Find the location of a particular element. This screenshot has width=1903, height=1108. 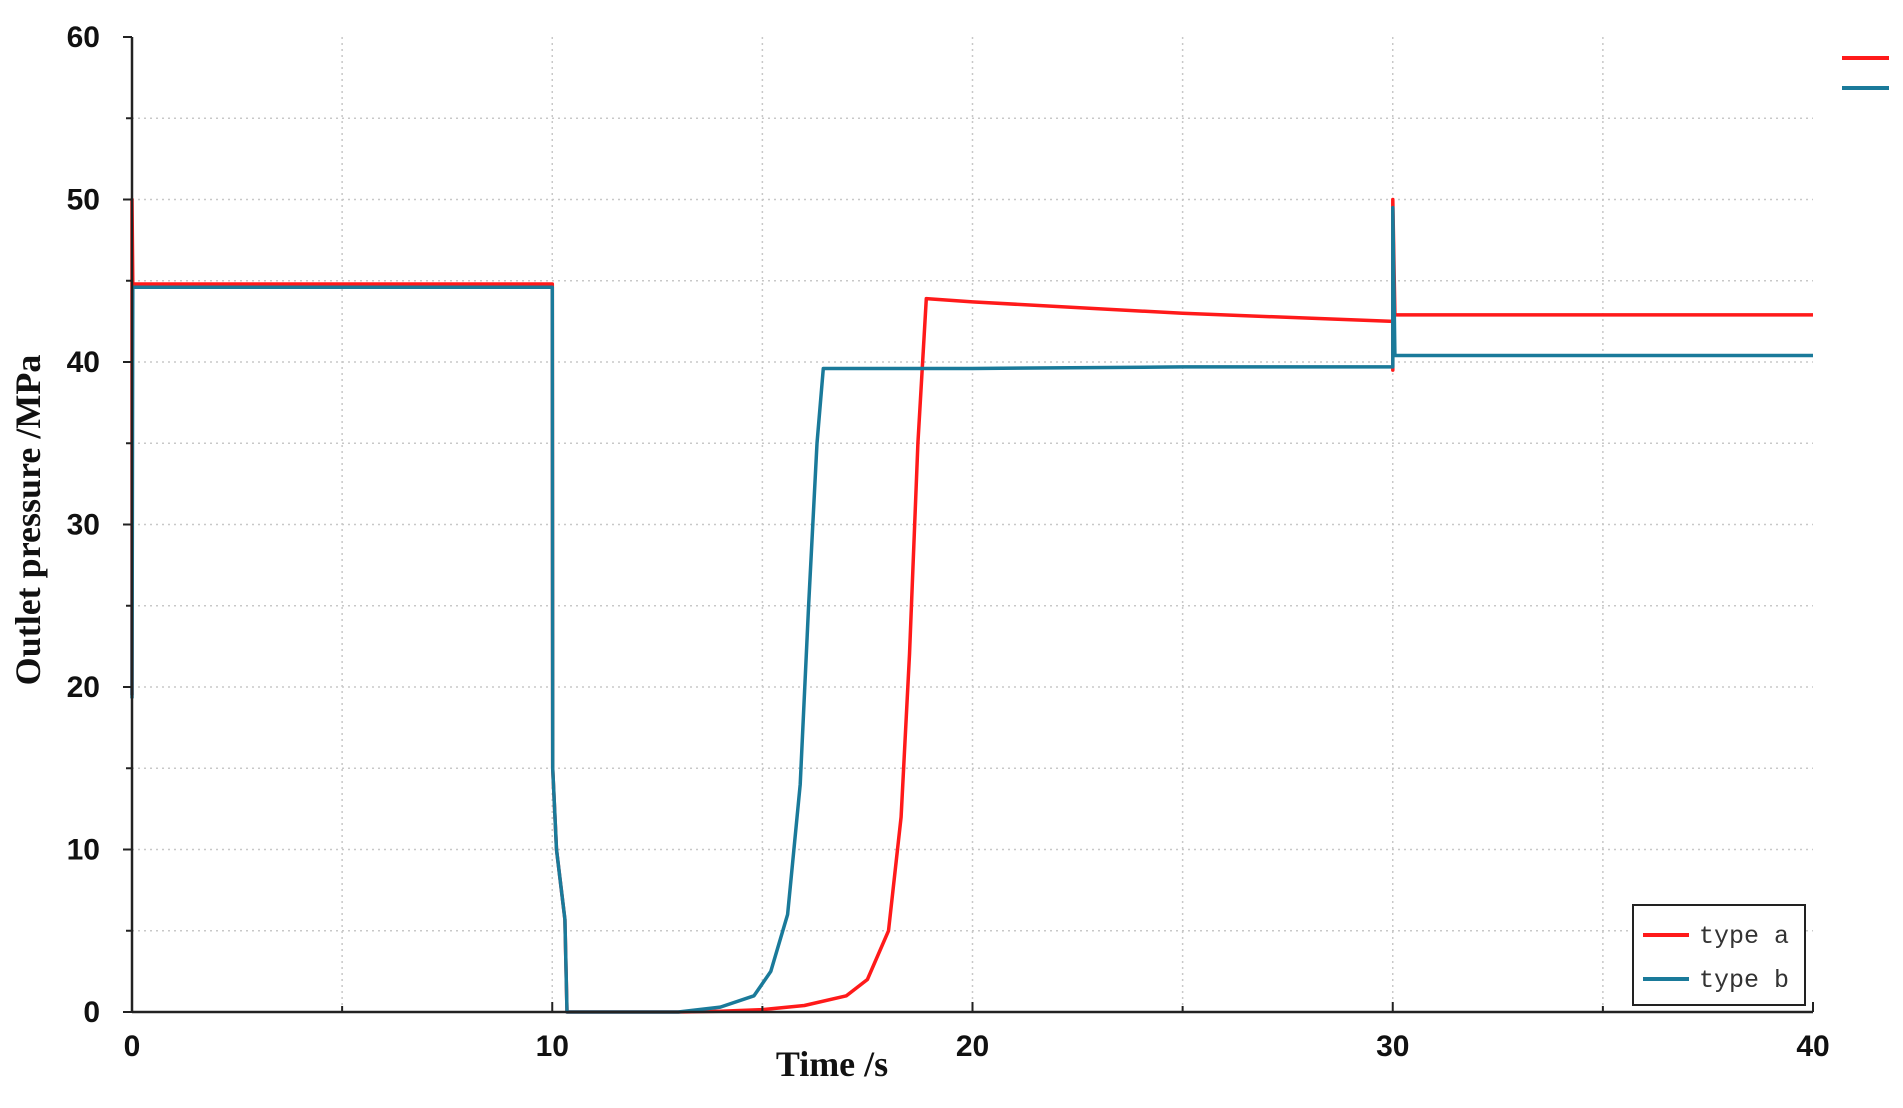

y-axis-label: Outlet pressure /MPa is located at coordinates (28, 520).